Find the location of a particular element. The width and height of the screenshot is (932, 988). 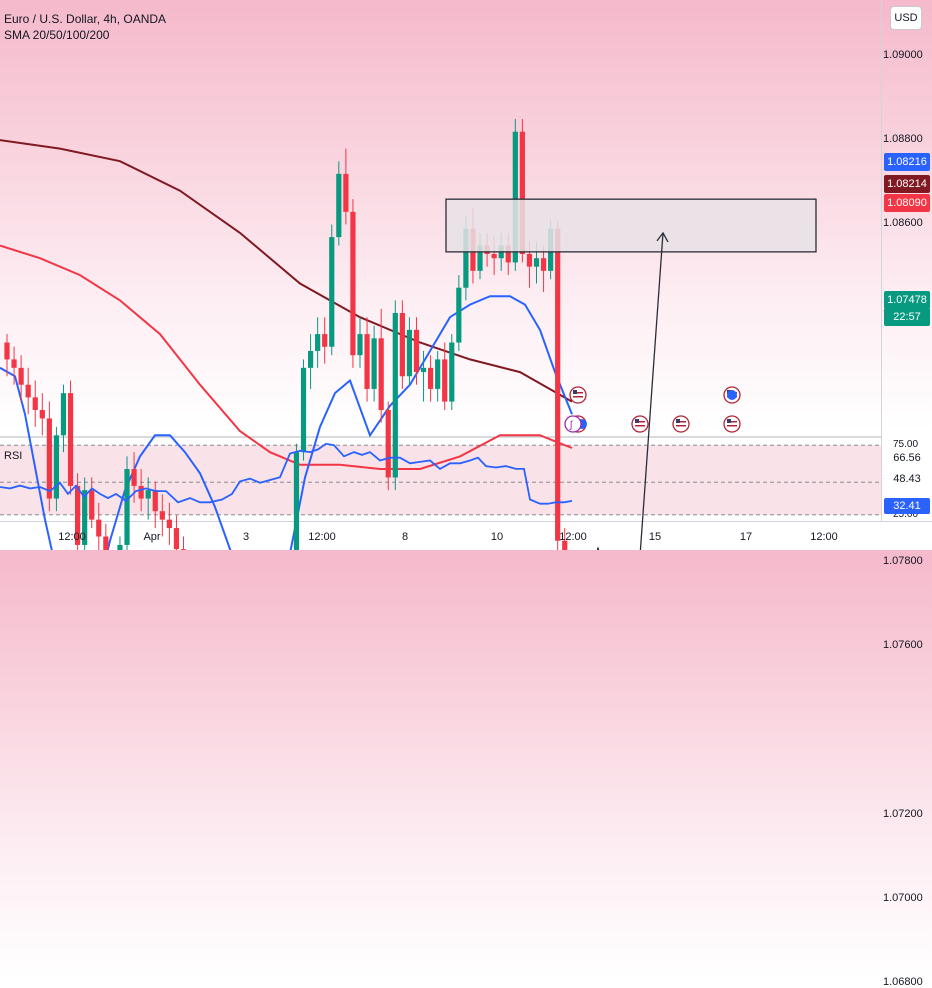

time-tick-label: Apr is located at coordinates (152, 537).